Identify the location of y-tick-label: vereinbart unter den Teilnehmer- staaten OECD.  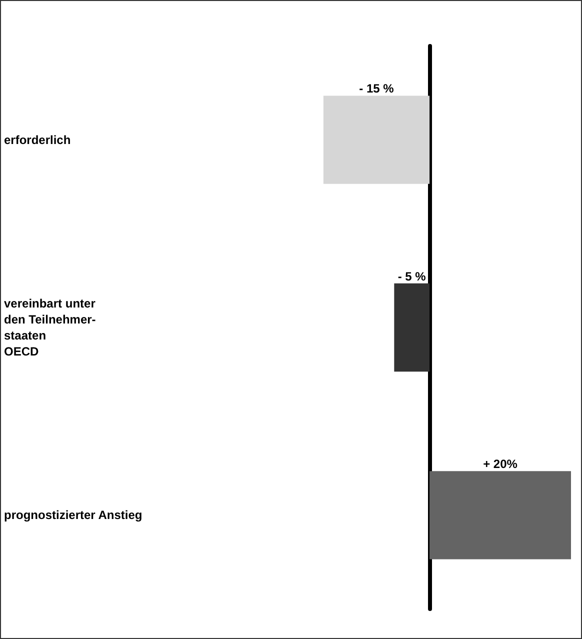
(50, 327).